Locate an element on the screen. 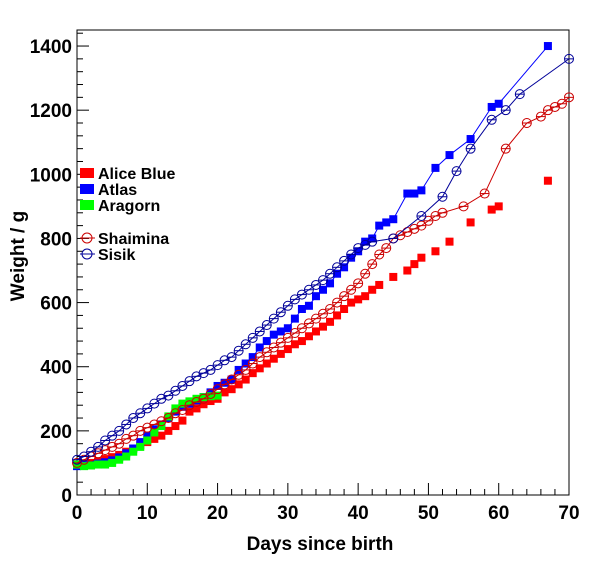  x-axis-title: Days since birth is located at coordinates (320, 544).